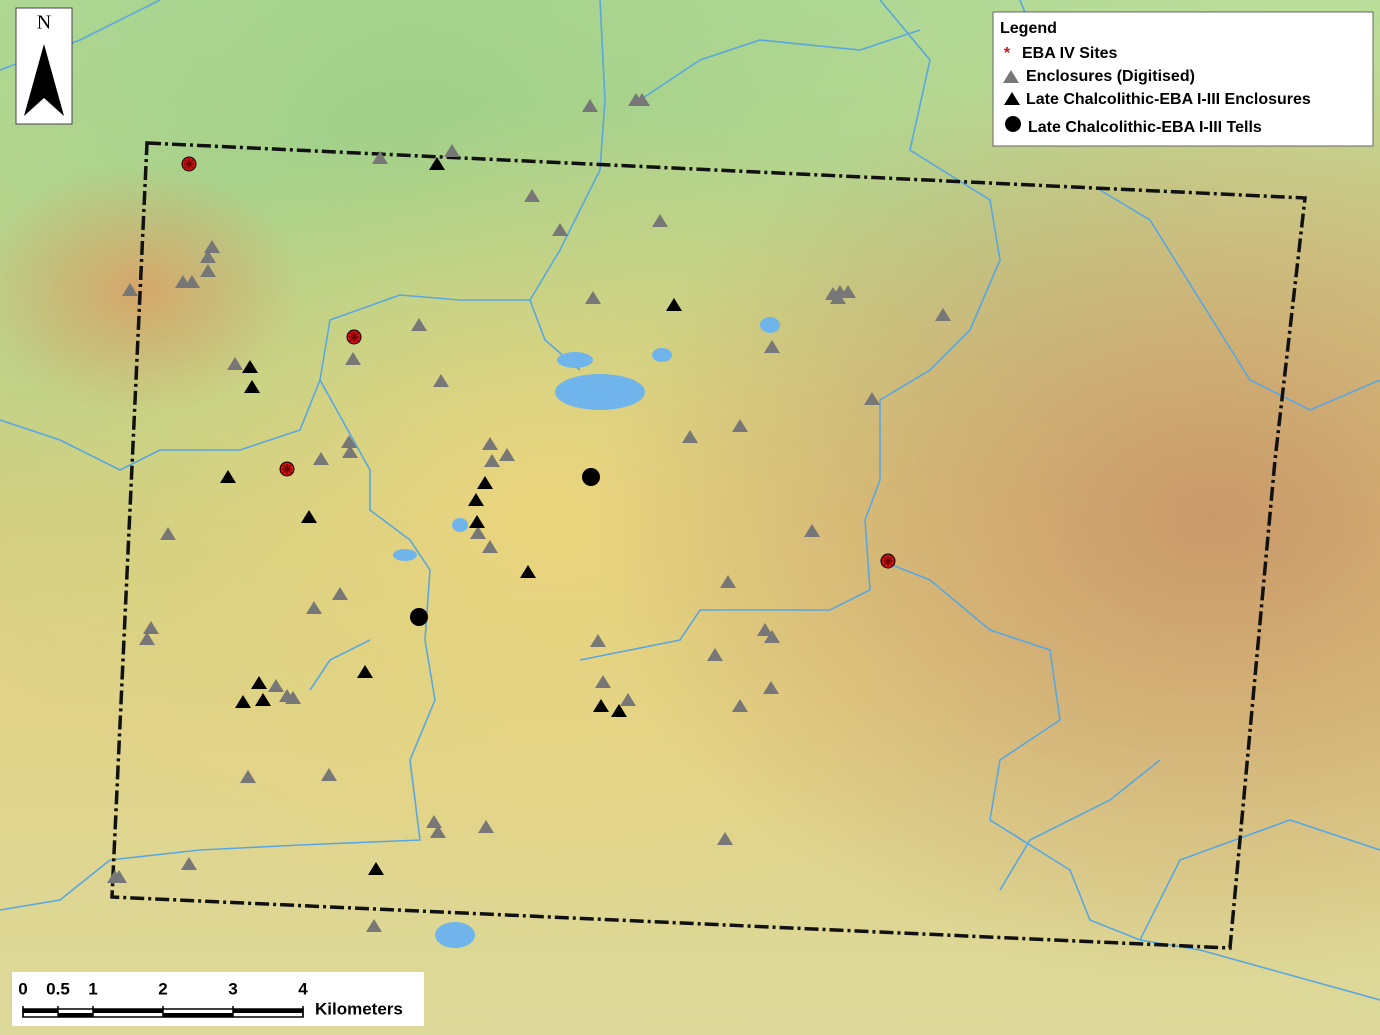  I want to click on legend-title: Legend, so click(1028, 28).